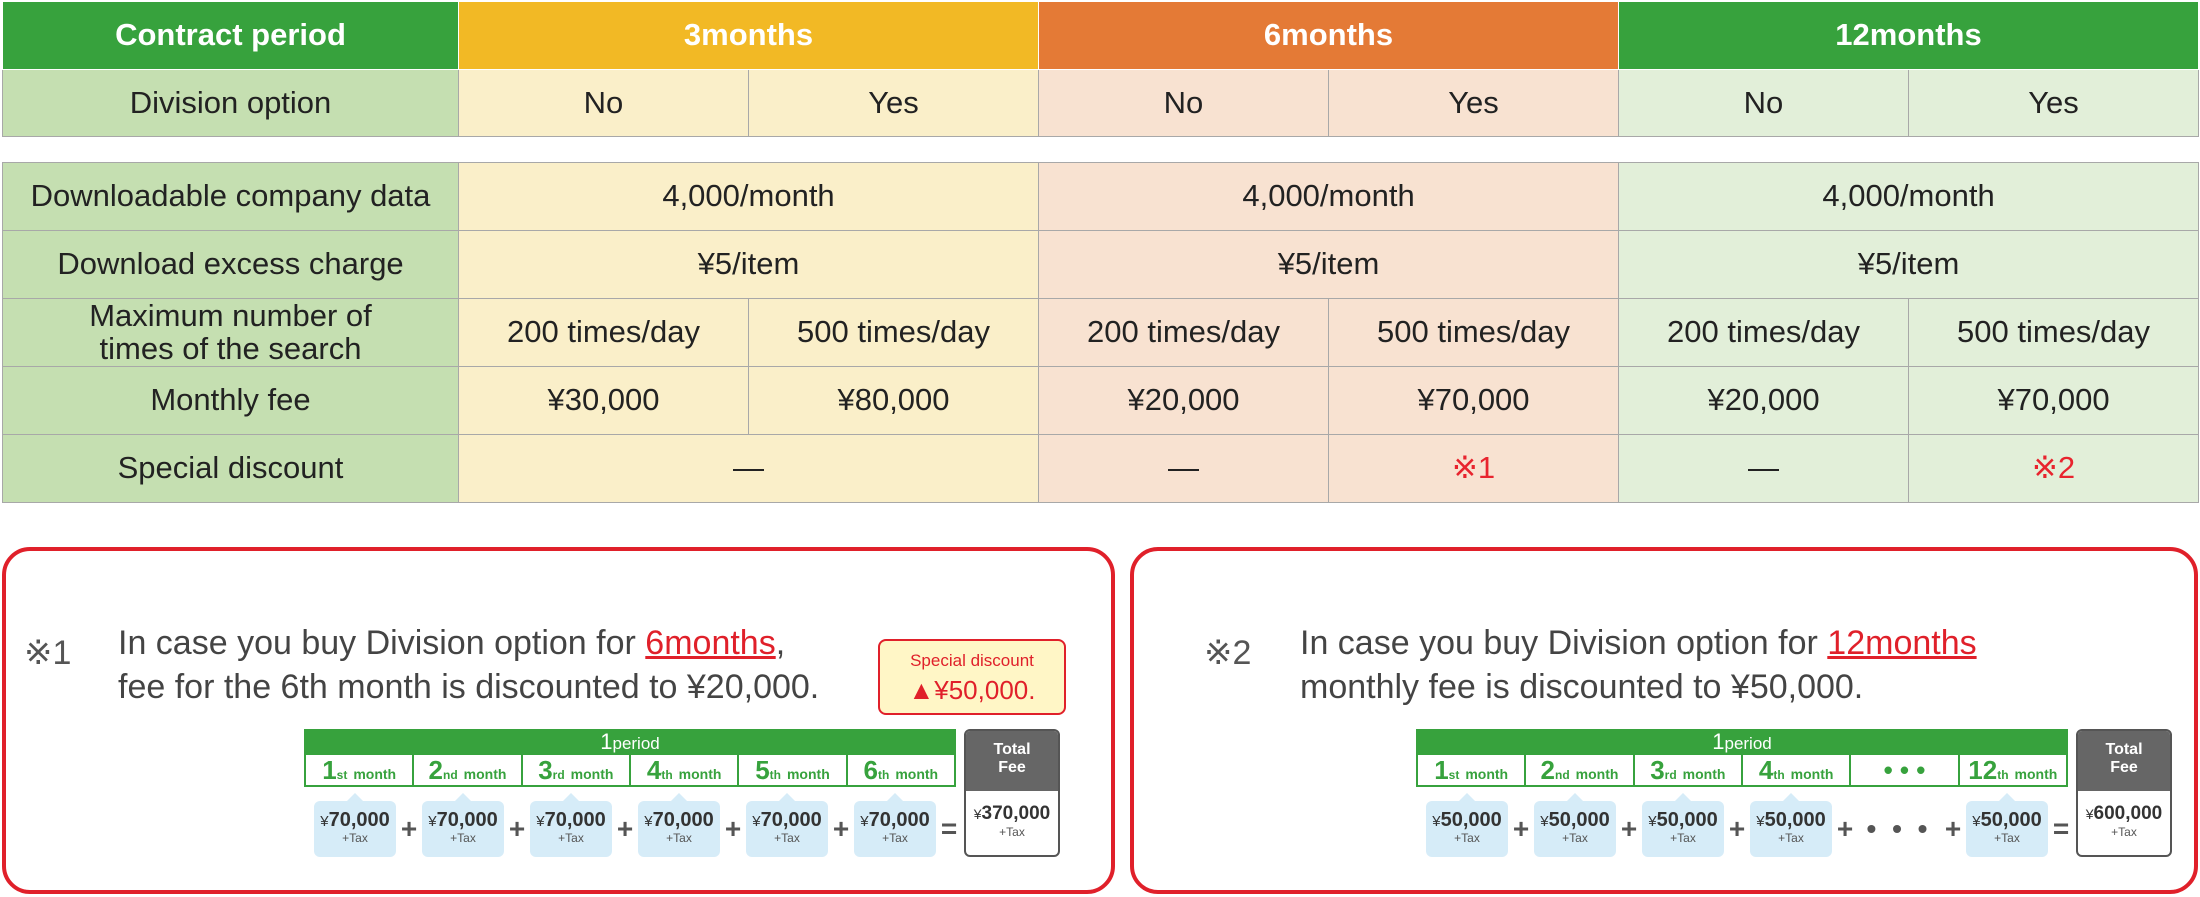 The height and width of the screenshot is (897, 2200). Describe the element at coordinates (1582, 687) in the screenshot. I see `note-line: monthly fee is discounted to ¥50,000.` at that location.